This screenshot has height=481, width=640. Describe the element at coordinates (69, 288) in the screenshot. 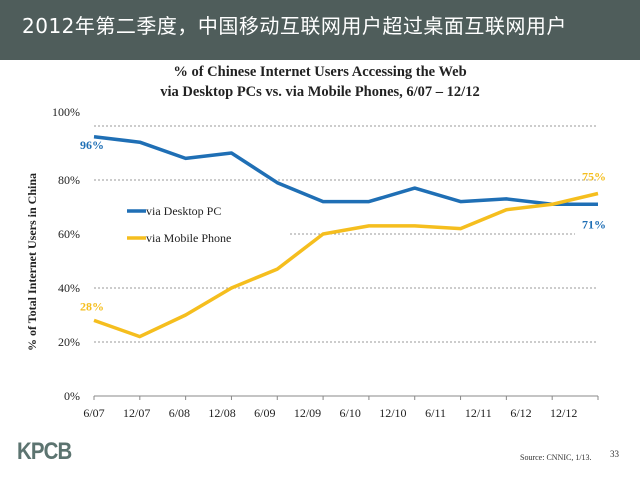

I see `y-tick-label: 40%` at that location.